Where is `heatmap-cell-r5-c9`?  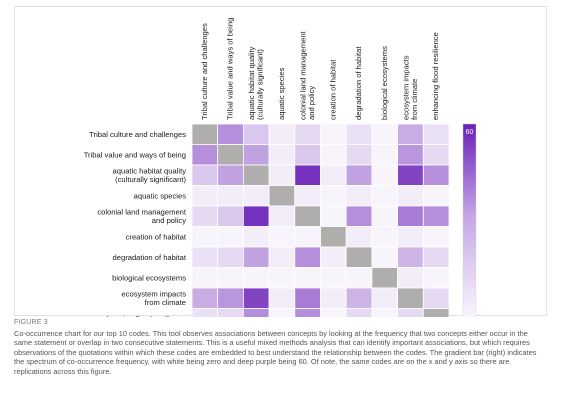
heatmap-cell-r5-c9 is located at coordinates (436, 237).